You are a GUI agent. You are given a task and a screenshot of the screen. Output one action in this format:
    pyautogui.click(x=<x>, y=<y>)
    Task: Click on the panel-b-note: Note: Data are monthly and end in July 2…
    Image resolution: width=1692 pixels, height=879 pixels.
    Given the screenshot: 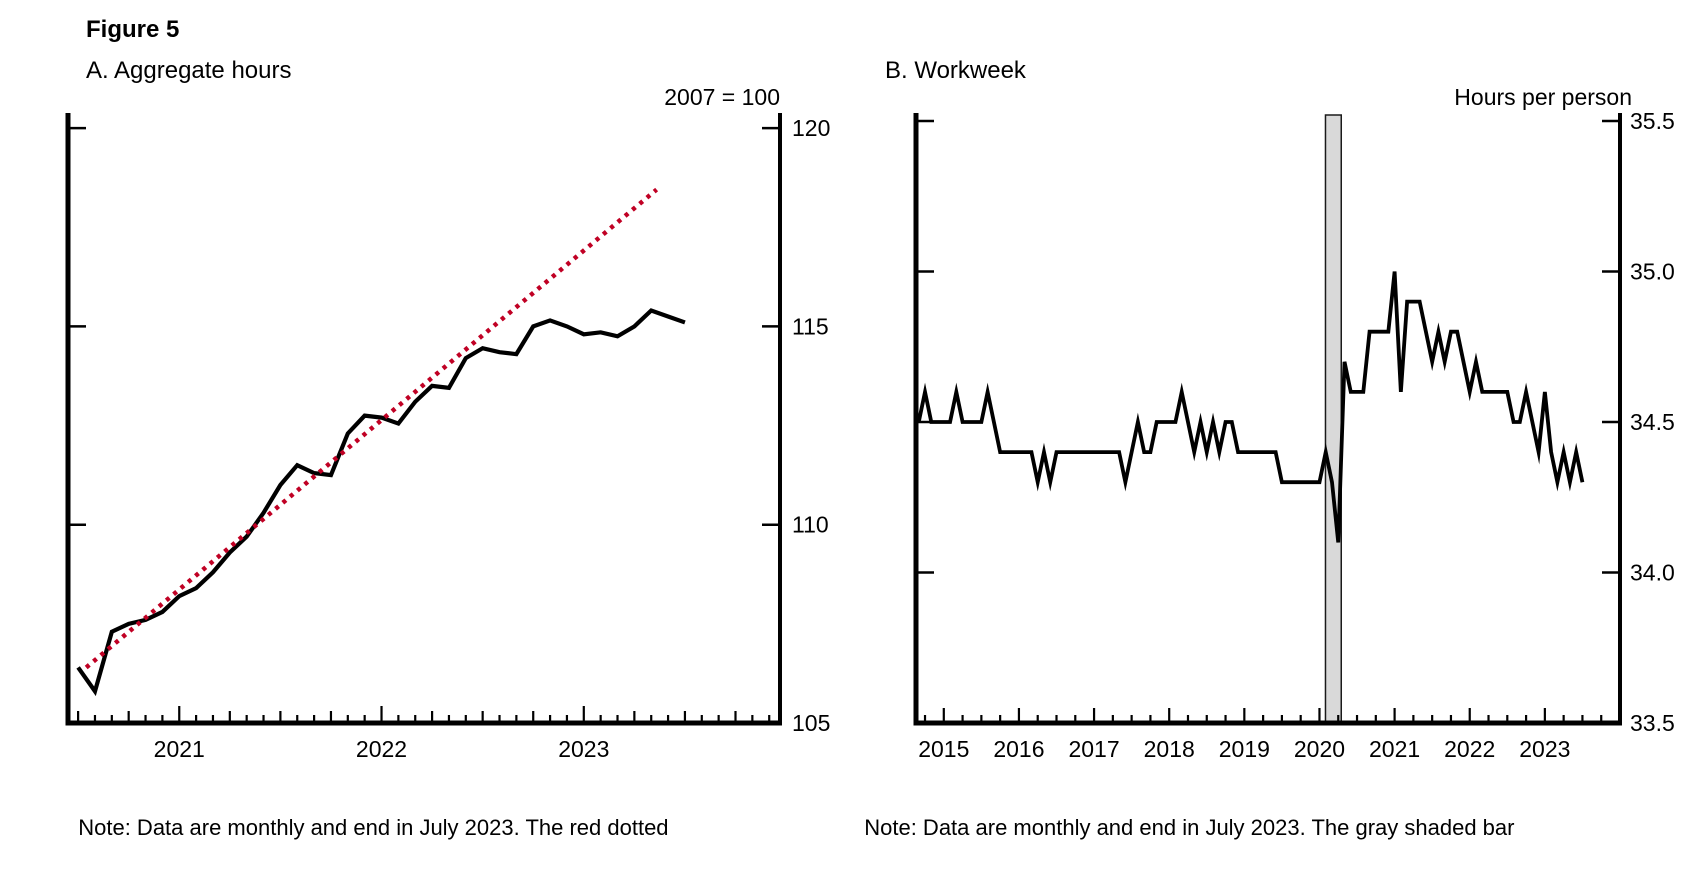 What is the action you would take?
    pyautogui.click(x=1212, y=819)
    